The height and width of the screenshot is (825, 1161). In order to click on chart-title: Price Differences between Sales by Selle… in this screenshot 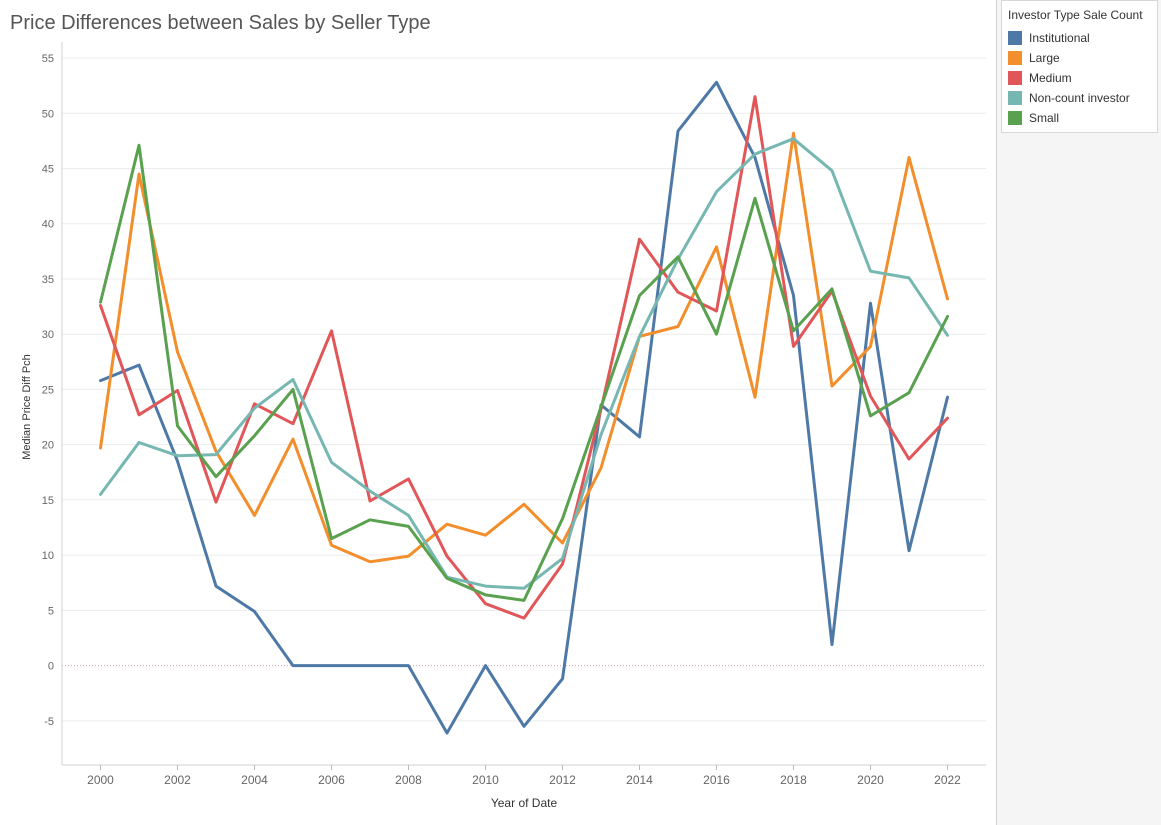, I will do `click(220, 23)`.